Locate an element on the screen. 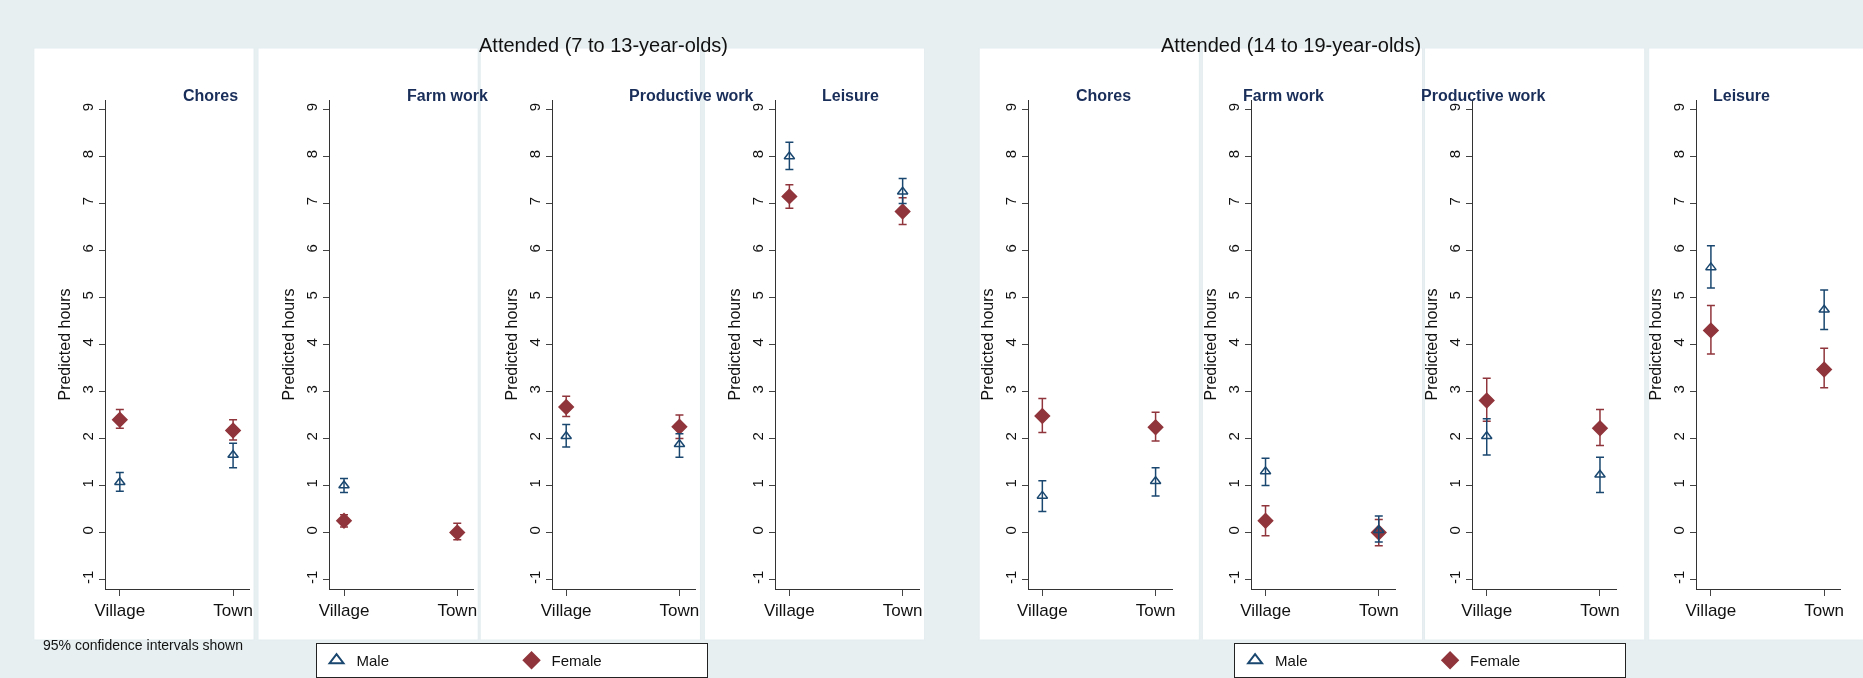 Image resolution: width=1863 pixels, height=678 pixels. text: Attended (14 to 19-year-olds) is located at coordinates (1291, 45).